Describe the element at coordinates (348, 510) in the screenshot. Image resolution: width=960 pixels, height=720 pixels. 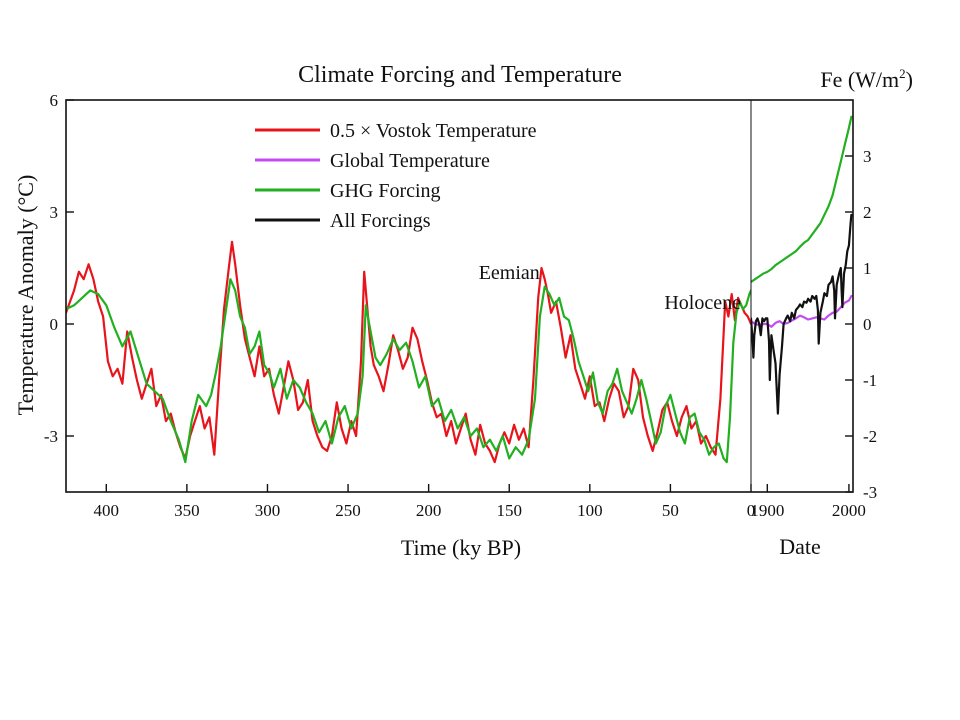
I see `left-x-tick-label: 250` at that location.